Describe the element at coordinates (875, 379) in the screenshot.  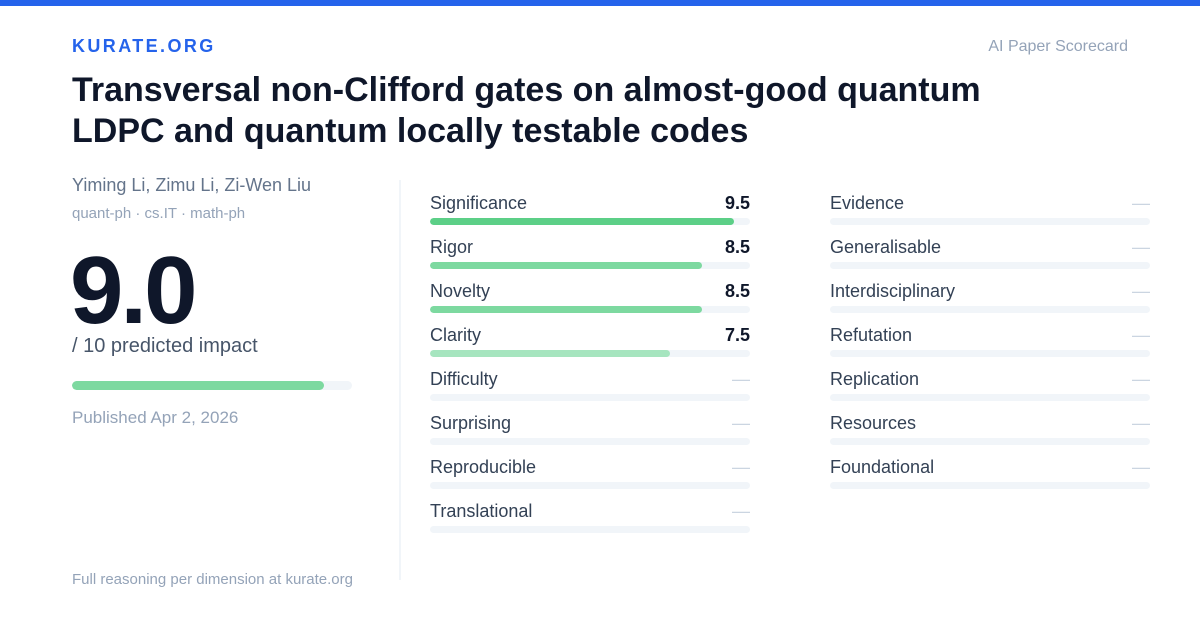
I see `metric-label: Replication` at that location.